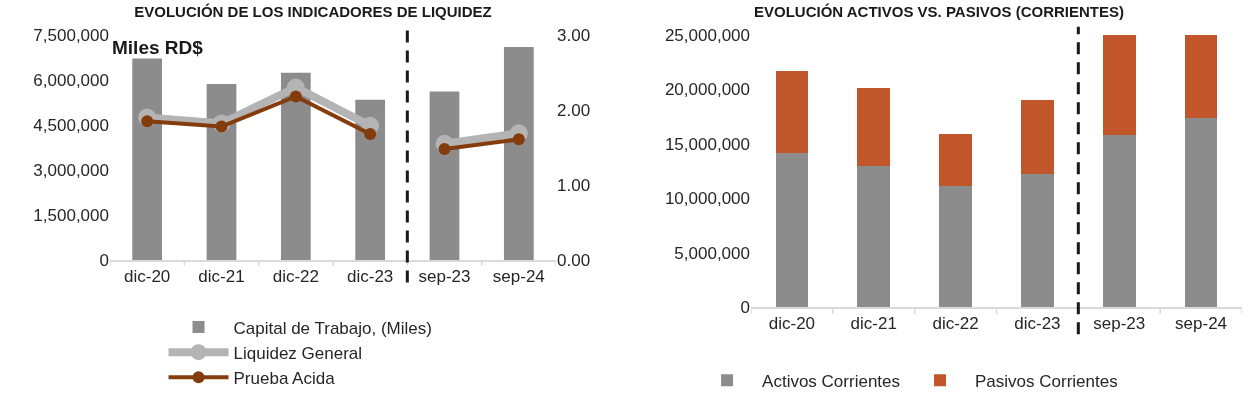 The image size is (1252, 408). Describe the element at coordinates (574, 260) in the screenshot. I see `y2-tick-label: 0.00` at that location.